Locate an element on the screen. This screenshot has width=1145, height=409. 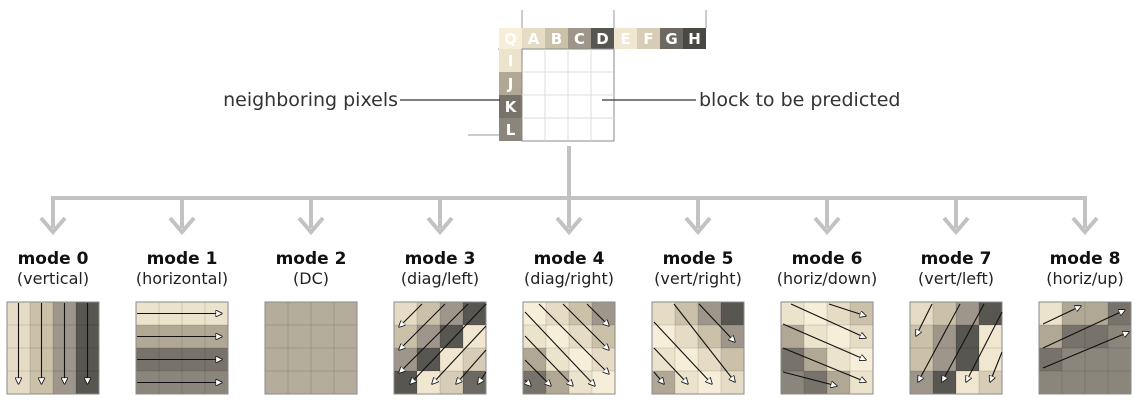
neighbor-label-j: J is located at coordinates (510, 84).